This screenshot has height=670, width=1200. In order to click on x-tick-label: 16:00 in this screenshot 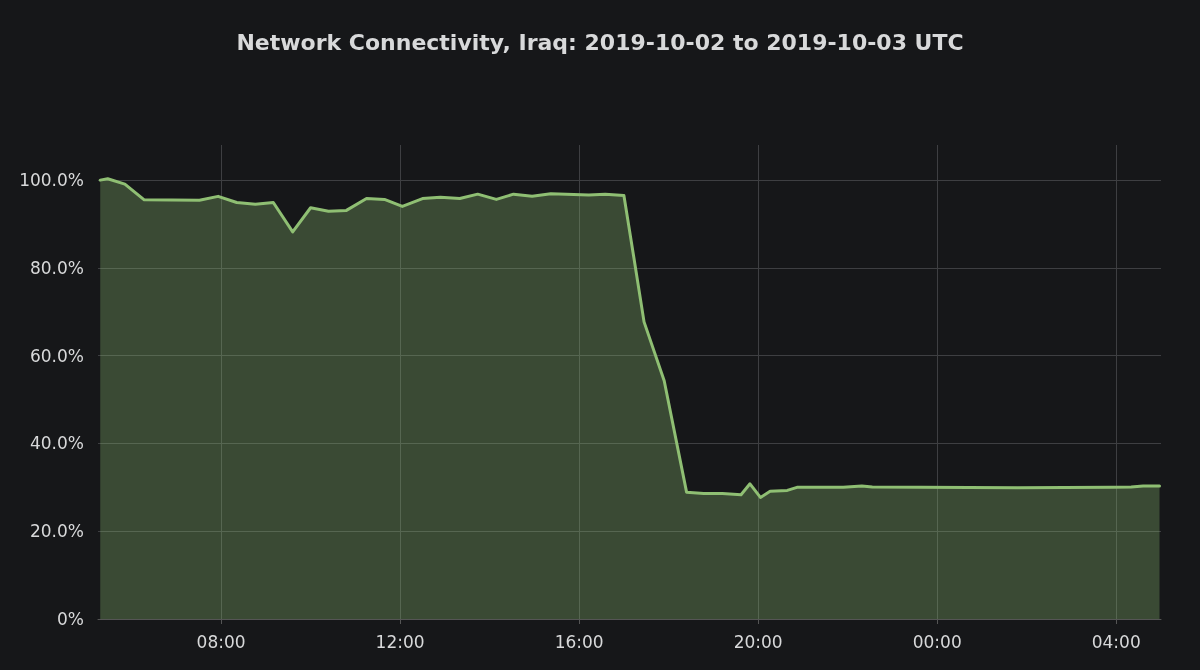, I will do `click(579, 641)`.